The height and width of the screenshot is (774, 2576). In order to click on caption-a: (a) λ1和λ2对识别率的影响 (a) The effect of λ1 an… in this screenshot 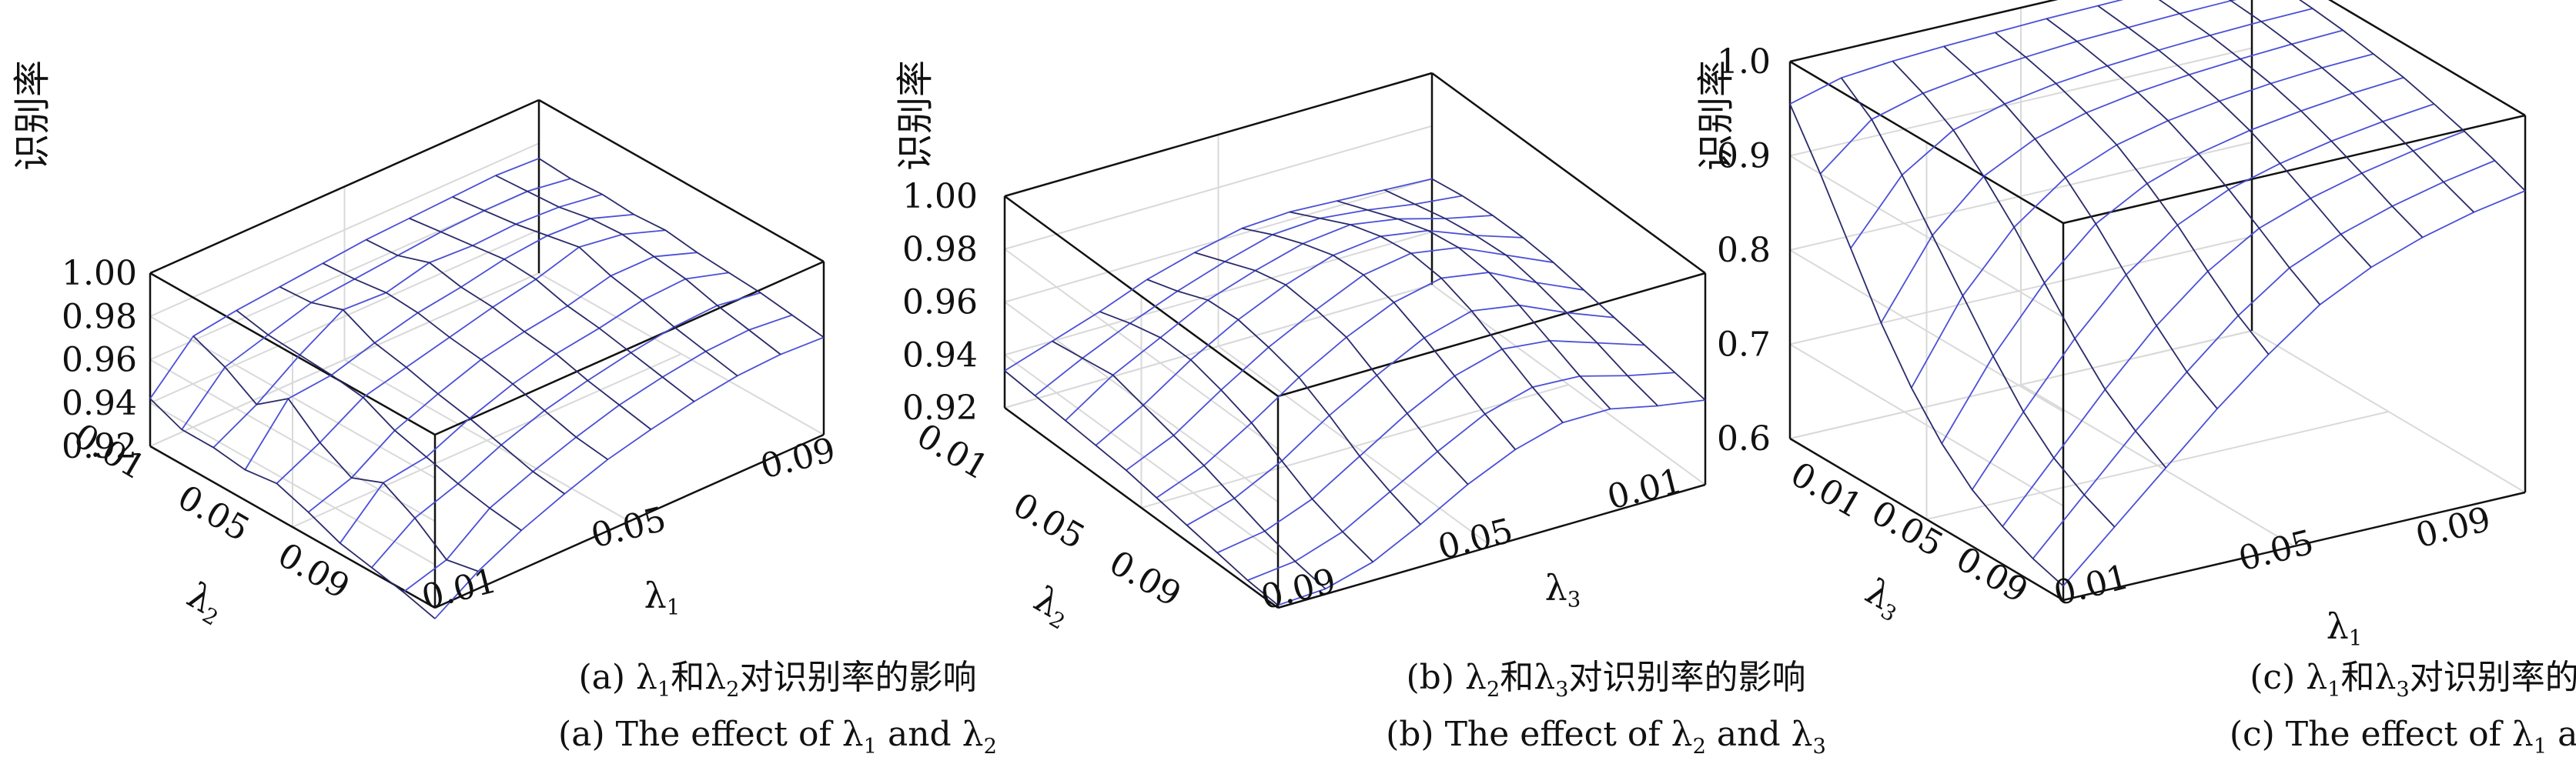, I will do `click(778, 712)`.